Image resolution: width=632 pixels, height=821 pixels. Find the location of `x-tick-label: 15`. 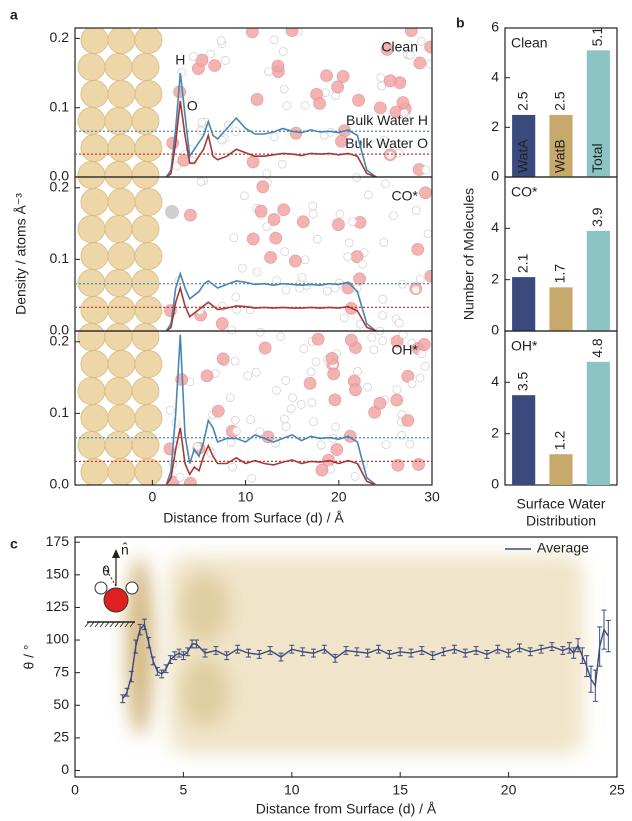

x-tick-label: 15 is located at coordinates (400, 790).